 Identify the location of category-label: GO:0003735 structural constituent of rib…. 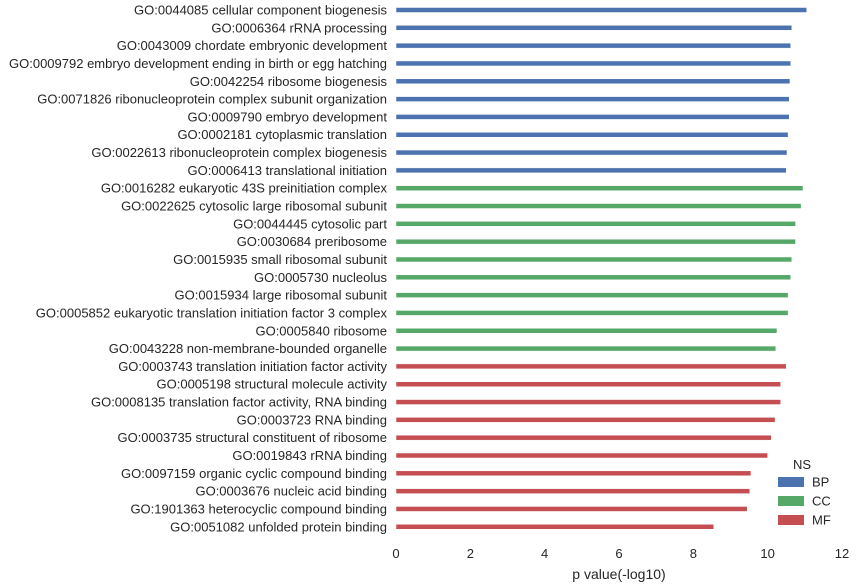
(252, 437).